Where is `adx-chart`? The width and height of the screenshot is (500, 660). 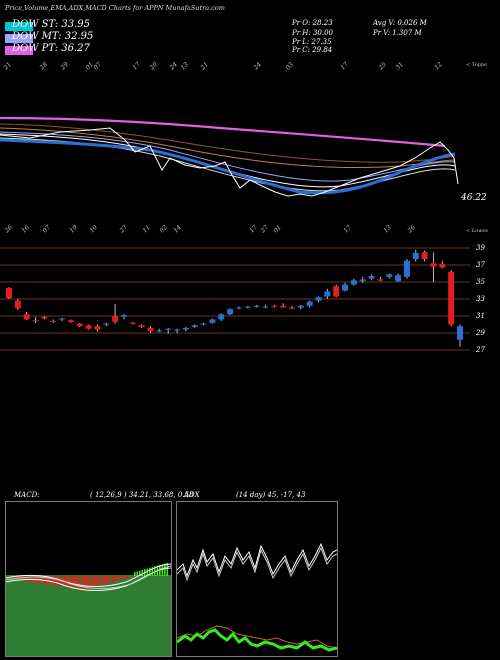
adx-chart is located at coordinates (257, 597).